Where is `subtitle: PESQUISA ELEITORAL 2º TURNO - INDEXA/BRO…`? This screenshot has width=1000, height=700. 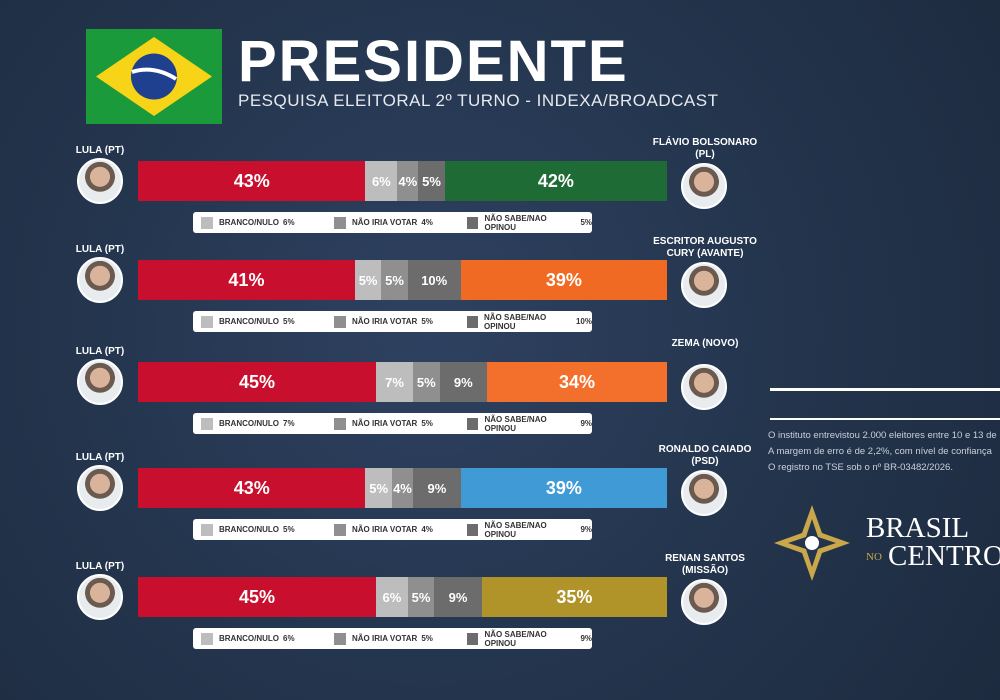 subtitle: PESQUISA ELEITORAL 2º TURNO - INDEXA/BRO… is located at coordinates (478, 100).